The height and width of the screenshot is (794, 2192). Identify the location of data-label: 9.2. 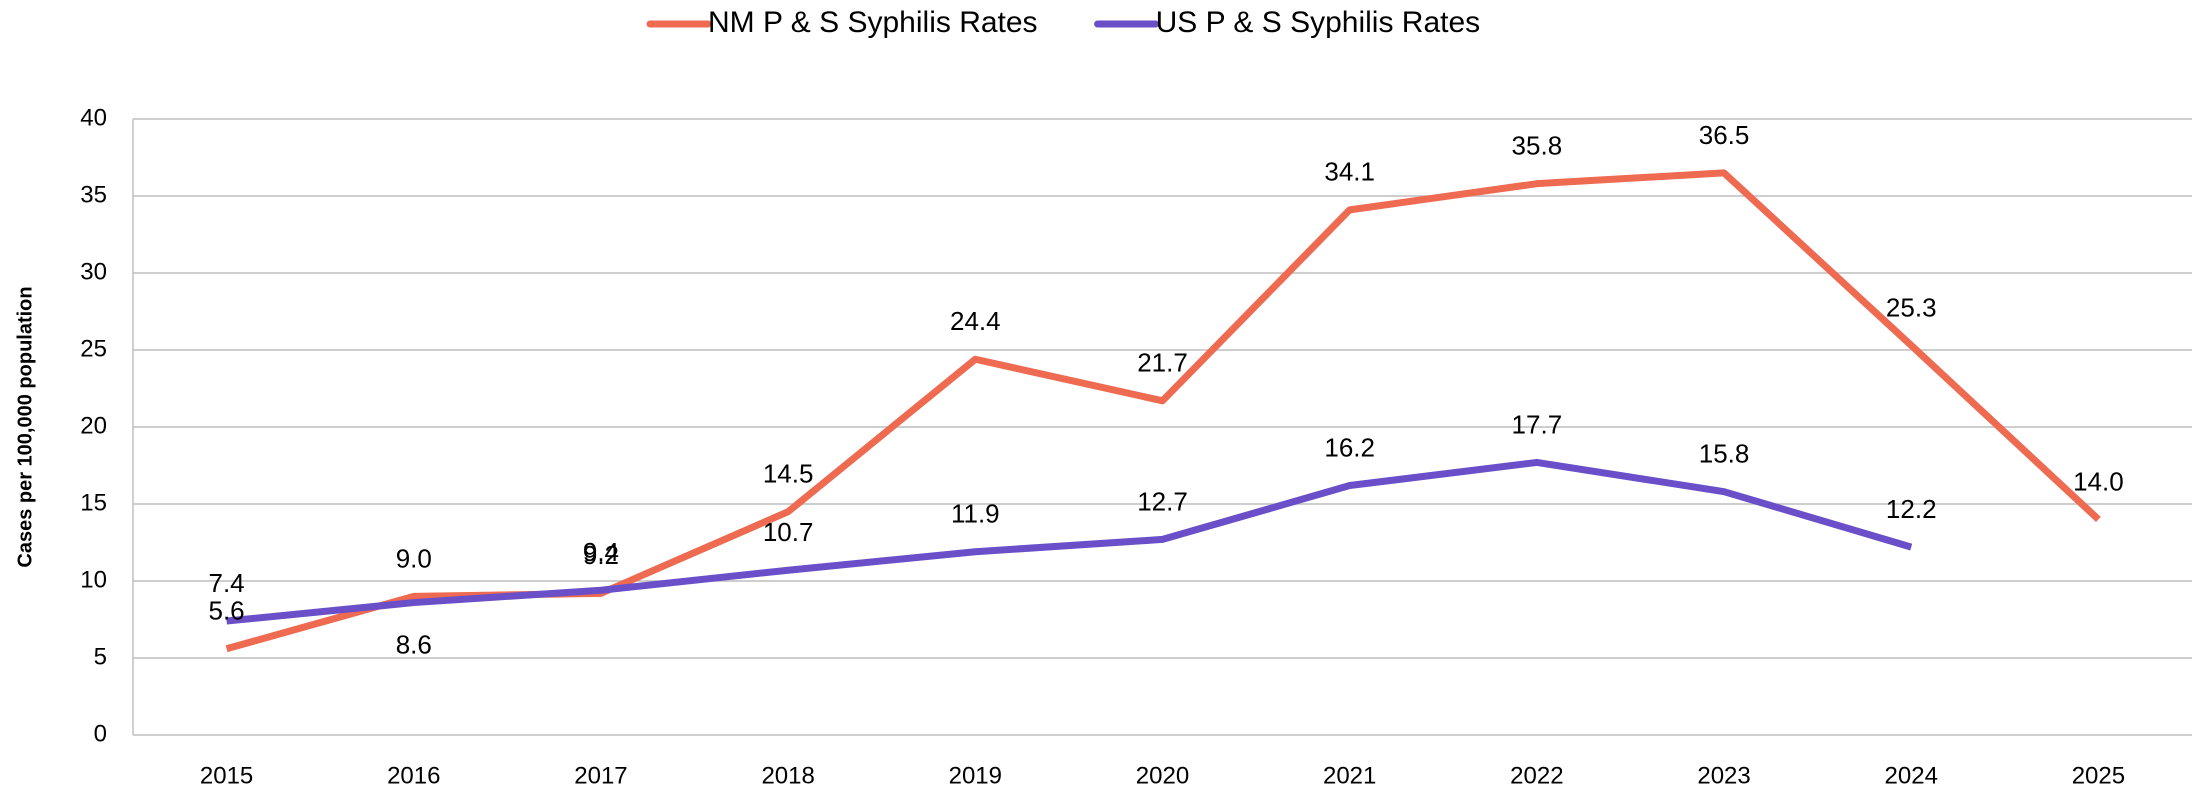
(601, 555).